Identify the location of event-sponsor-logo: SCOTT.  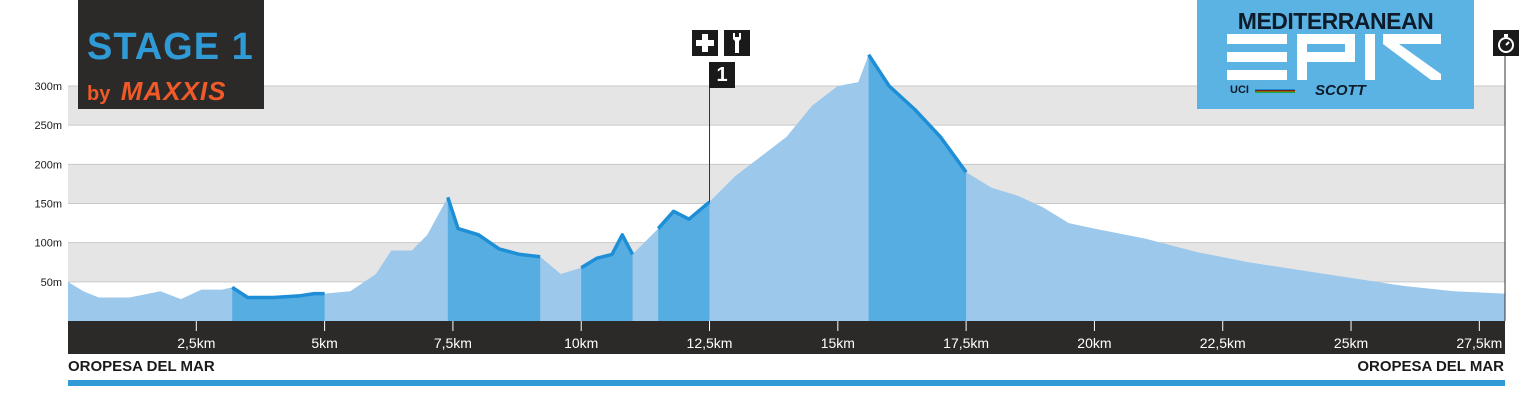
(1340, 90).